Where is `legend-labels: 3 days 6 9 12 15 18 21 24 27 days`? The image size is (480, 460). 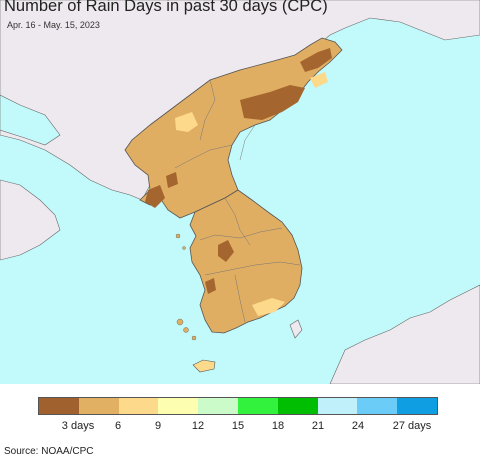 legend-labels: 3 days 6 9 12 15 18 21 24 27 days is located at coordinates (240, 427).